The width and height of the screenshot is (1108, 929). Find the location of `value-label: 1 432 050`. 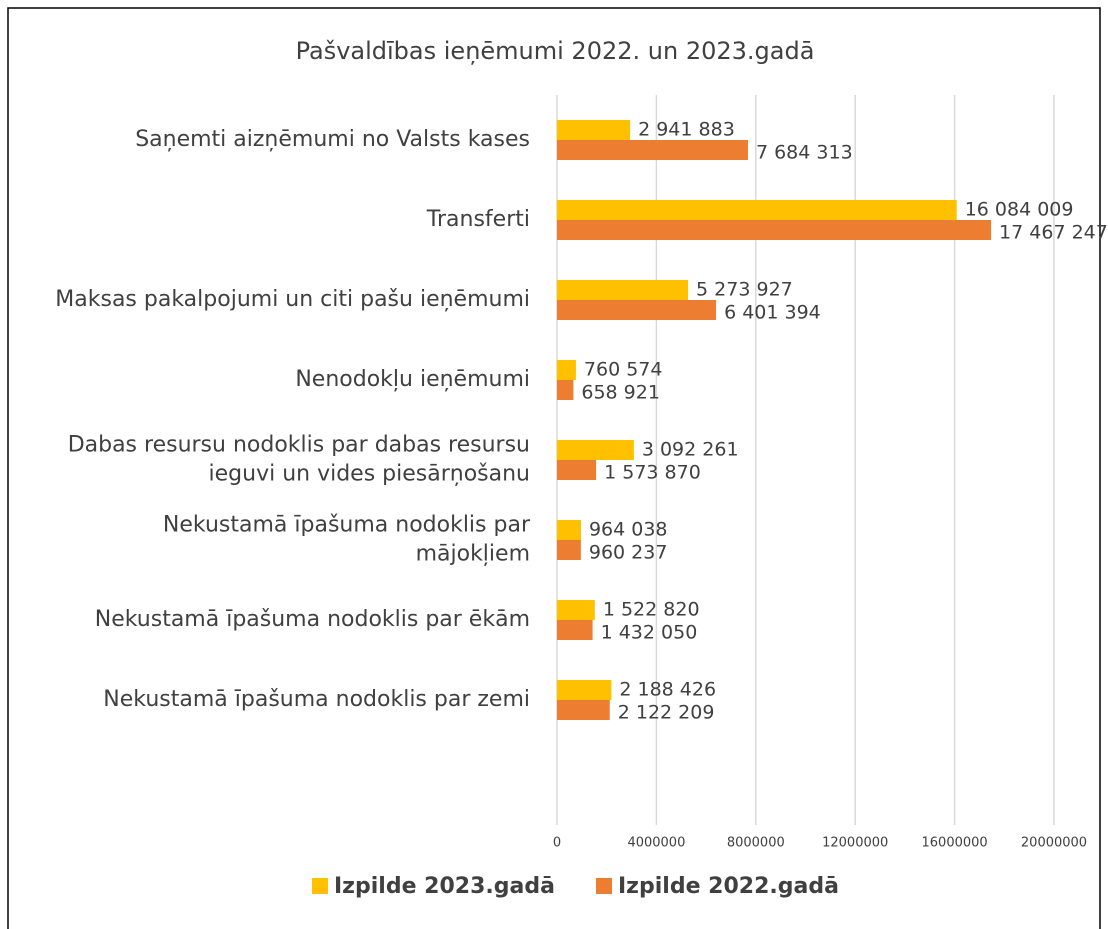

value-label: 1 432 050 is located at coordinates (649, 633).